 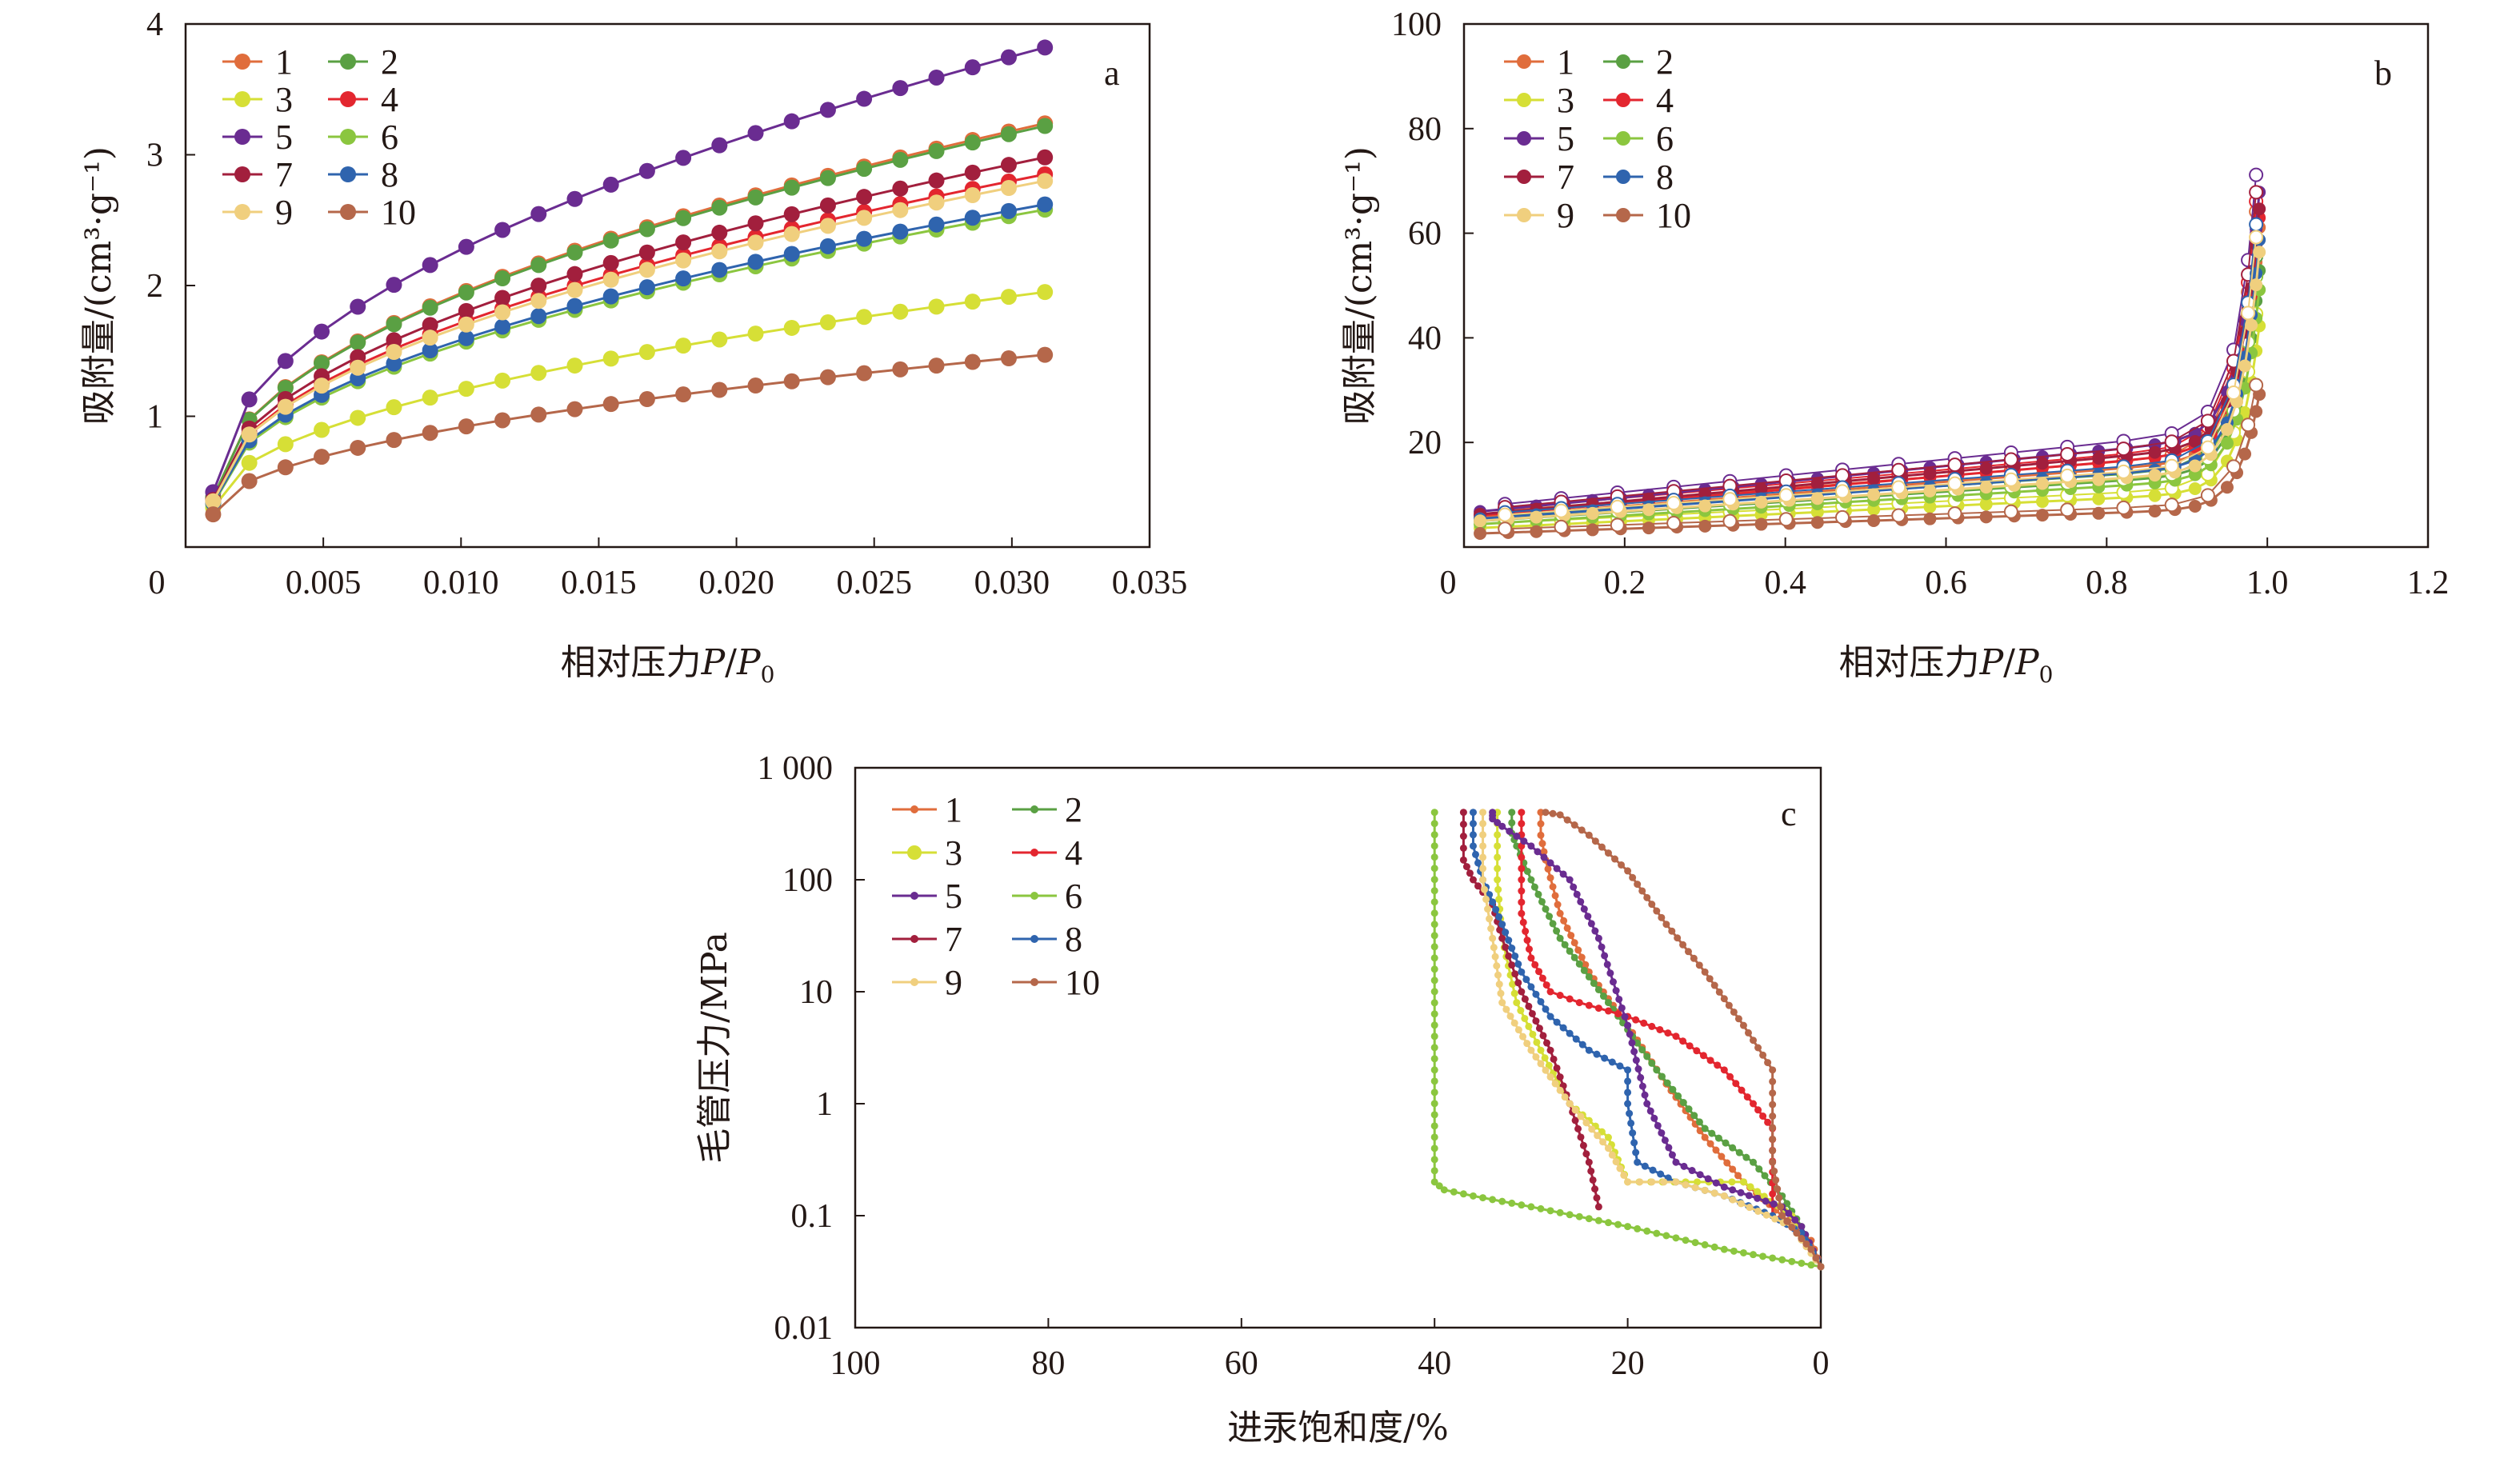 What do you see at coordinates (953, 896) in the screenshot?
I see `panel-c-legend-label-5: 5` at bounding box center [953, 896].